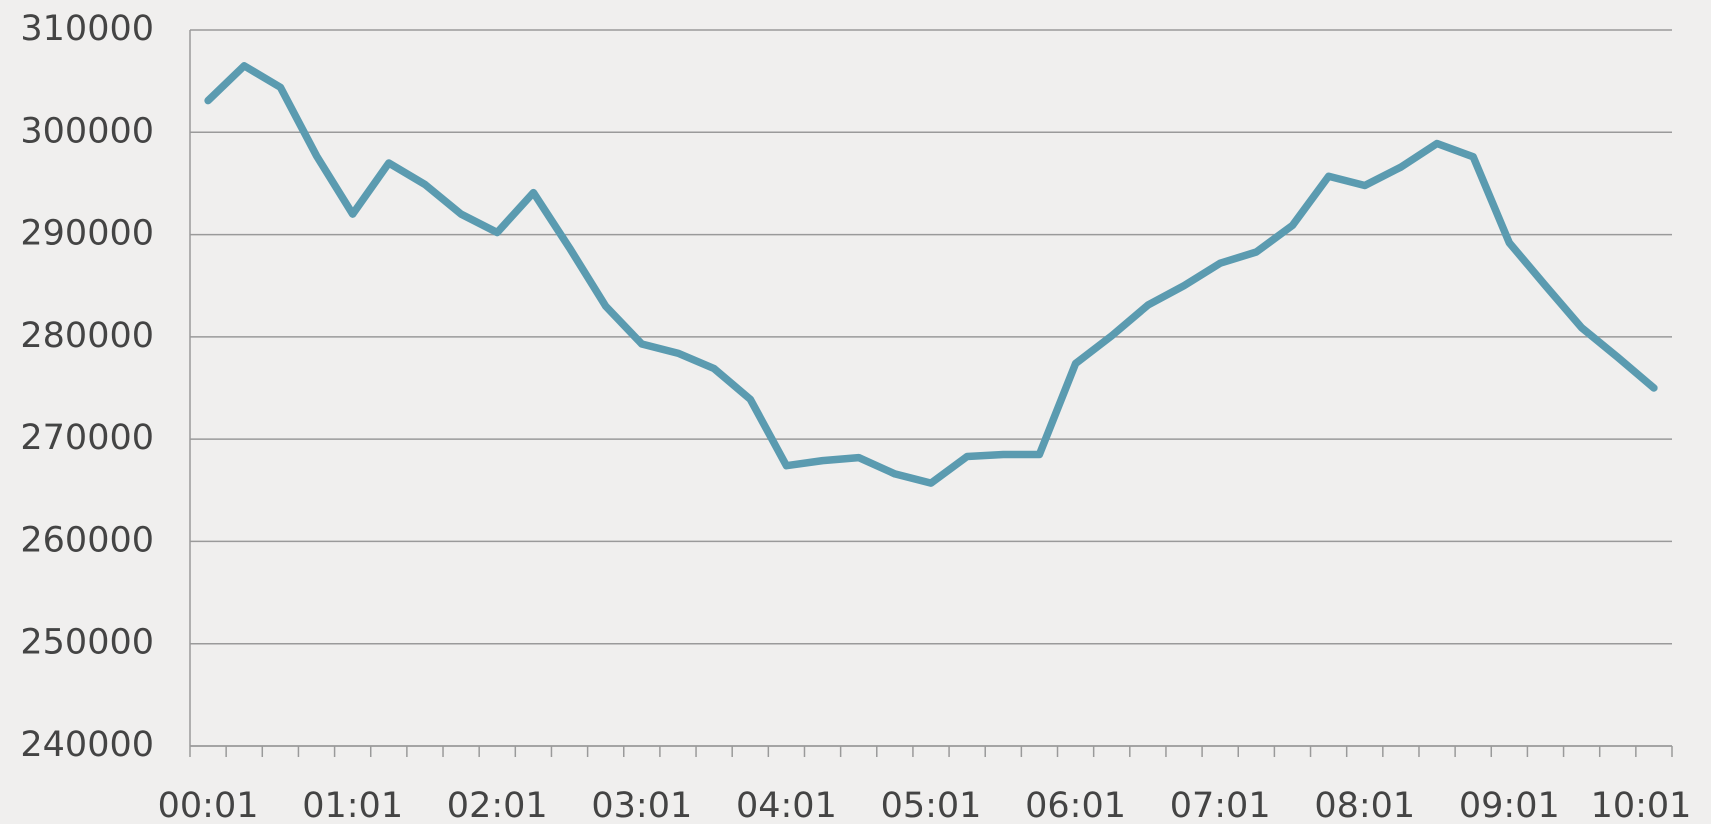  Describe the element at coordinates (1509, 805) in the screenshot. I see `x-tick-label: 09:01` at that location.